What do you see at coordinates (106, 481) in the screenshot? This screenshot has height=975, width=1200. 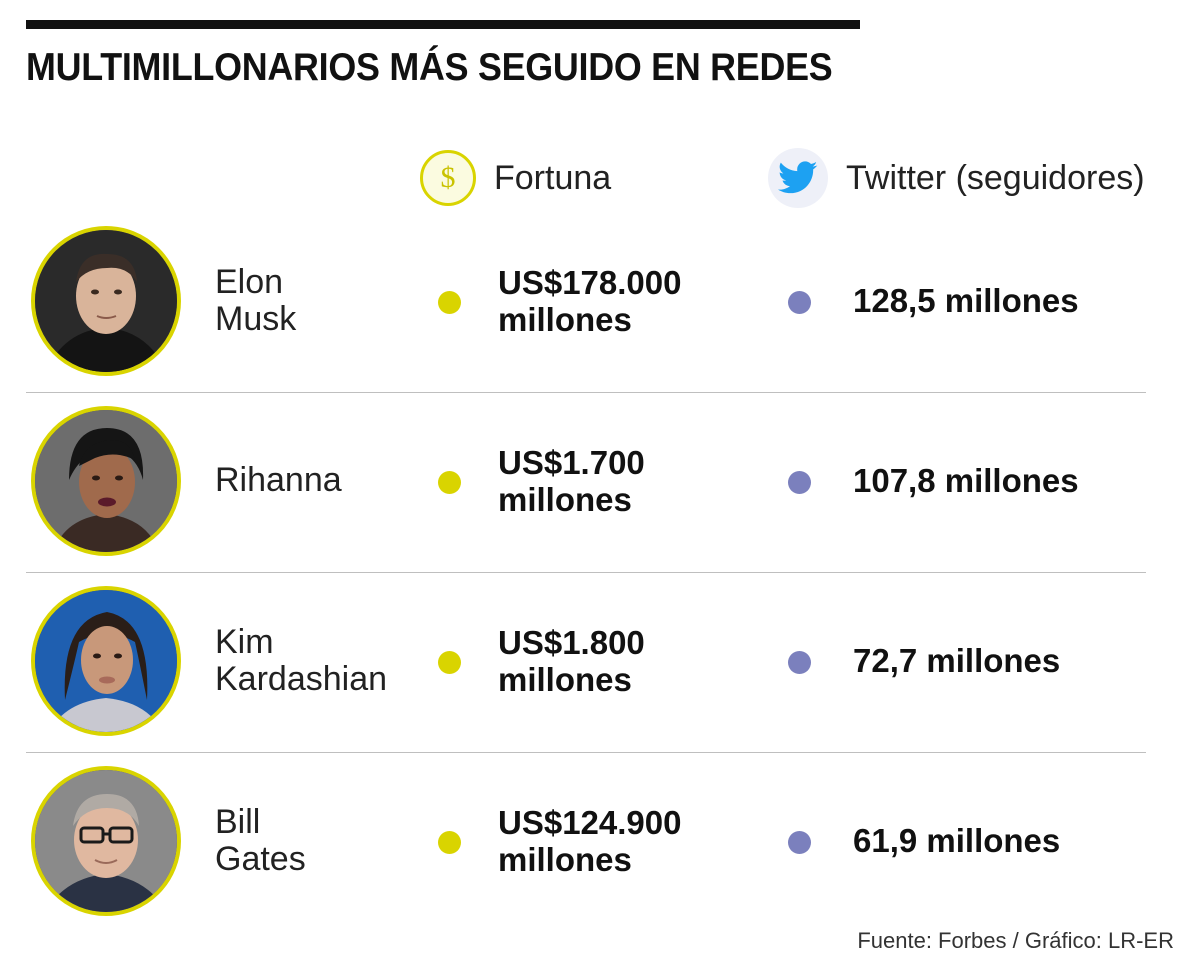 I see `rihanna-photo` at bounding box center [106, 481].